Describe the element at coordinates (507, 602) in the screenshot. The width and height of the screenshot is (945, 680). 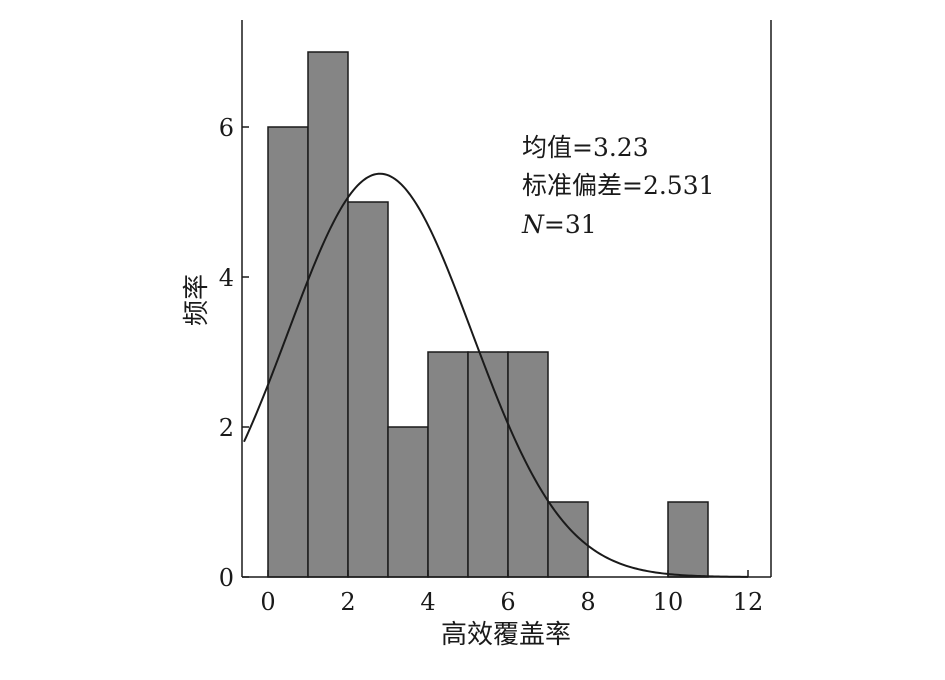
I see `x-tick-label: 6` at that location.